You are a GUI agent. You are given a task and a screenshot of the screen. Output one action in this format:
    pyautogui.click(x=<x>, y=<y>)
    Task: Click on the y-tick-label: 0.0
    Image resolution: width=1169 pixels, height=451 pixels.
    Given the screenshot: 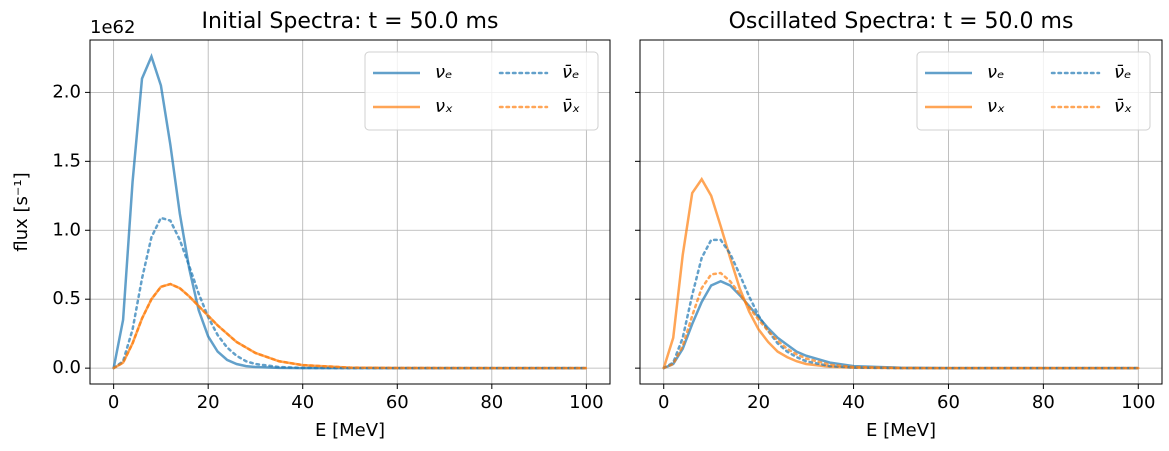 What is the action you would take?
    pyautogui.click(x=66, y=367)
    